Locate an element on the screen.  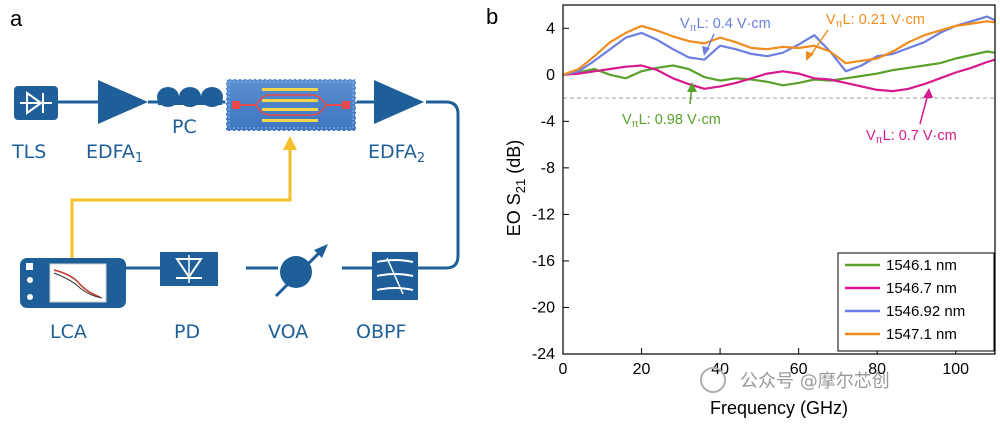
annotation-blue-text: VπL: 0.4 V·cm is located at coordinates (725, 25).